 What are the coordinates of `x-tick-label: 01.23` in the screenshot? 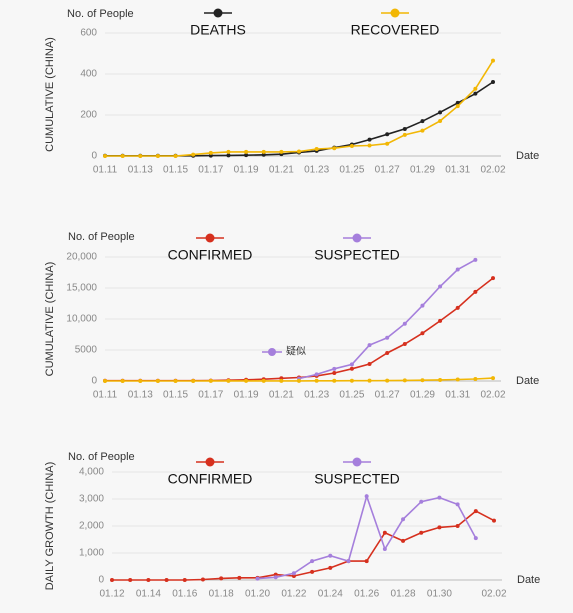 It's located at (316, 170).